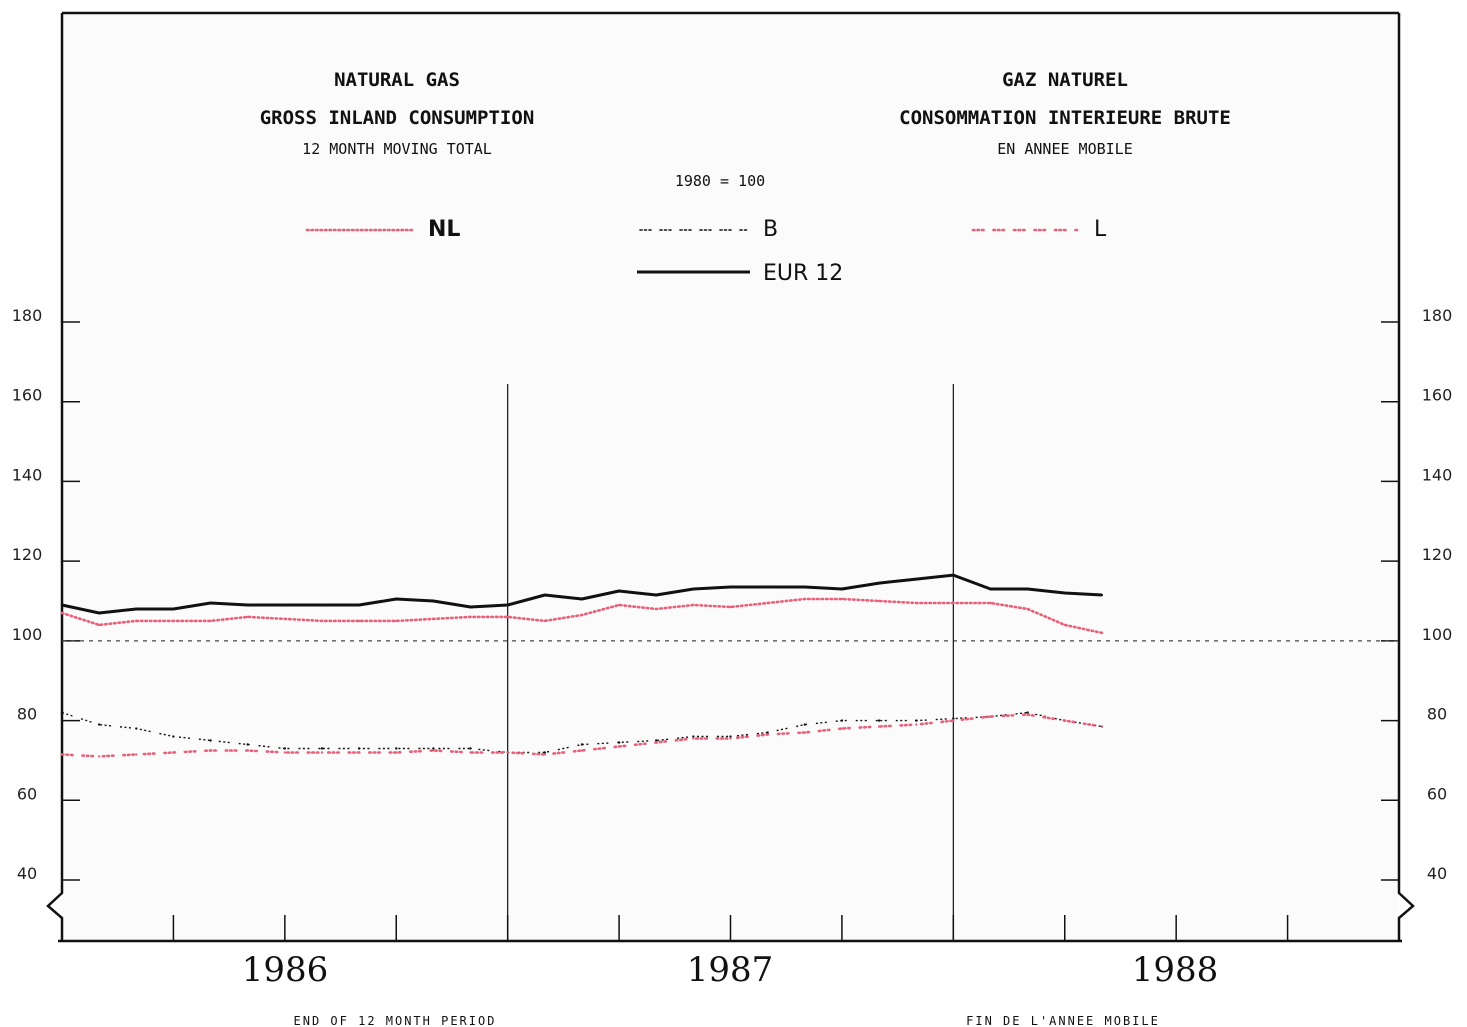 This screenshot has height=1027, width=1467. I want to click on y-tick-label-right-180: 180, so click(1437, 315).